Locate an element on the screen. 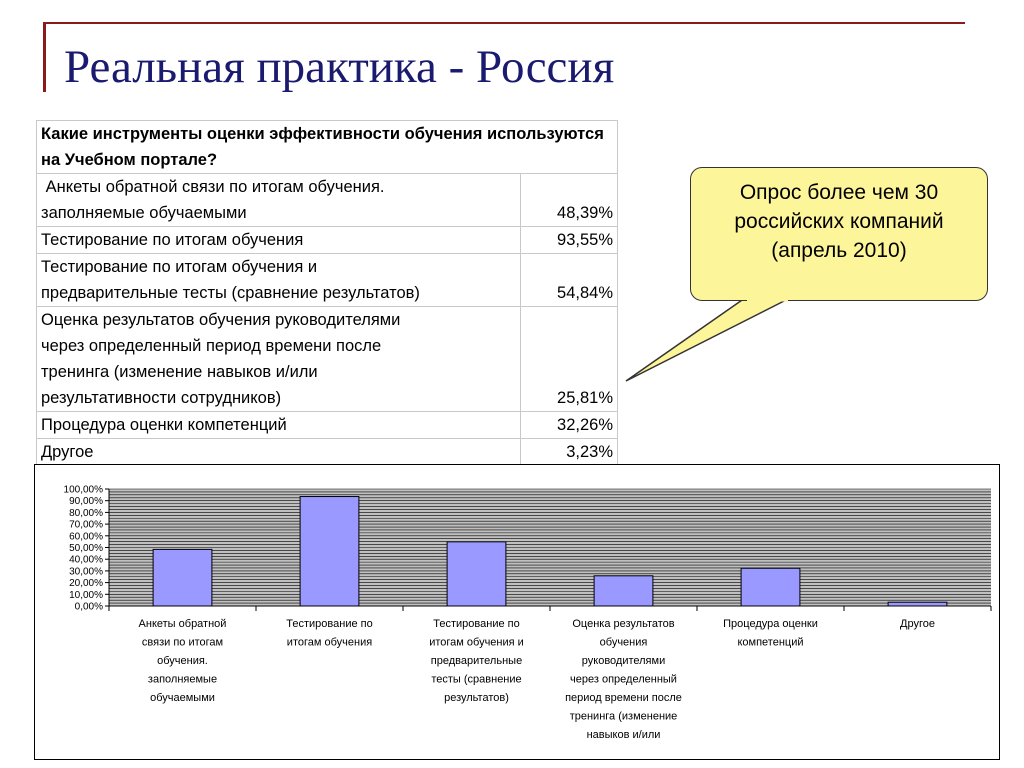 This screenshot has width=1024, height=768. table-row-label: Процедура оценки компетенций is located at coordinates (278, 425).